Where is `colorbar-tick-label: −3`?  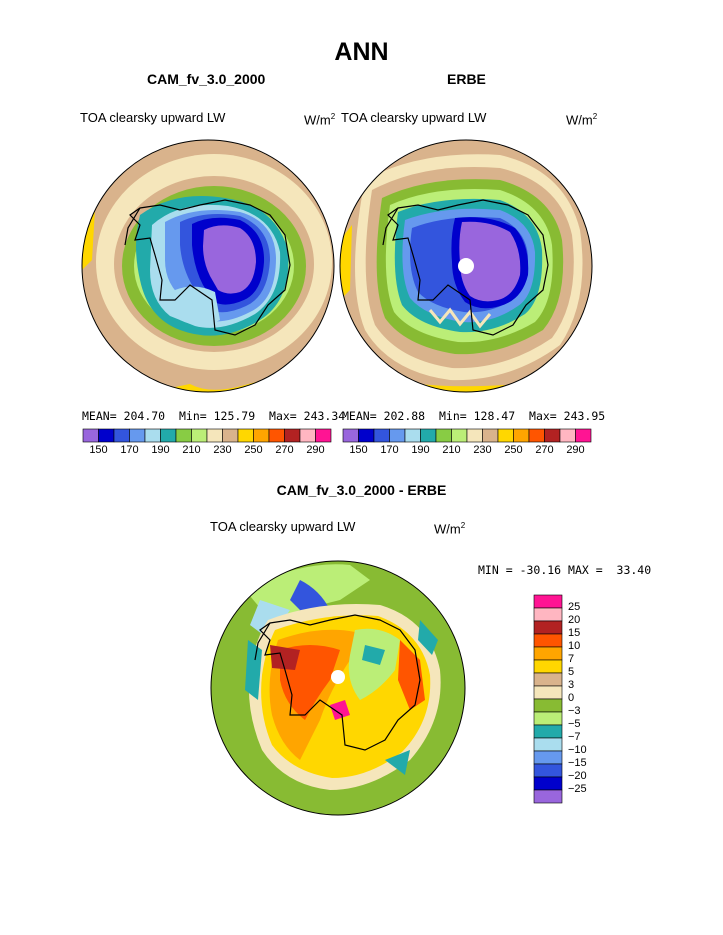
colorbar-tick-label: −3 is located at coordinates (574, 711).